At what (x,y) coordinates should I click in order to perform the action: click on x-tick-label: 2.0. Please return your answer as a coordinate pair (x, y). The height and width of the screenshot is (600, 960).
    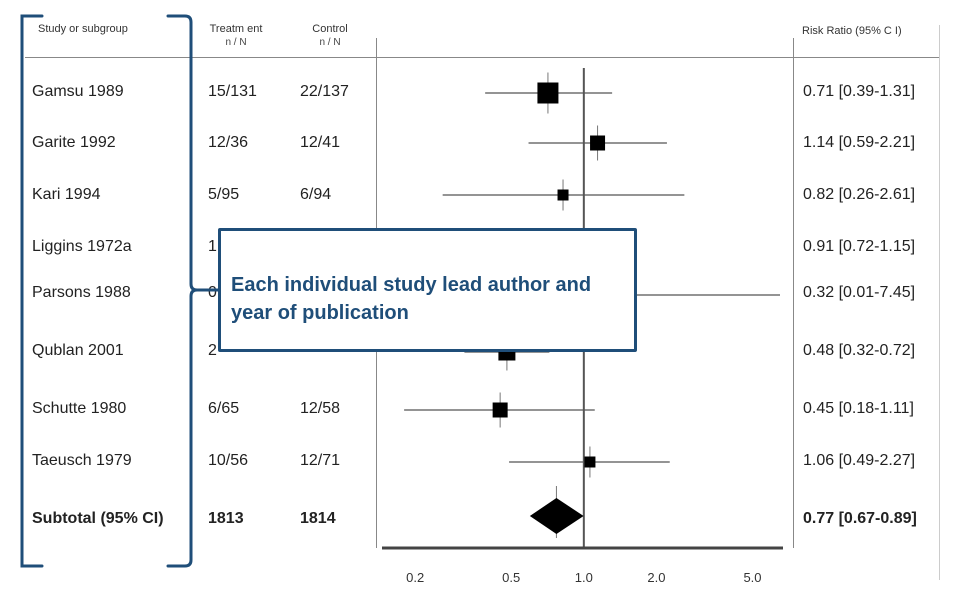
    Looking at the image, I should click on (656, 577).